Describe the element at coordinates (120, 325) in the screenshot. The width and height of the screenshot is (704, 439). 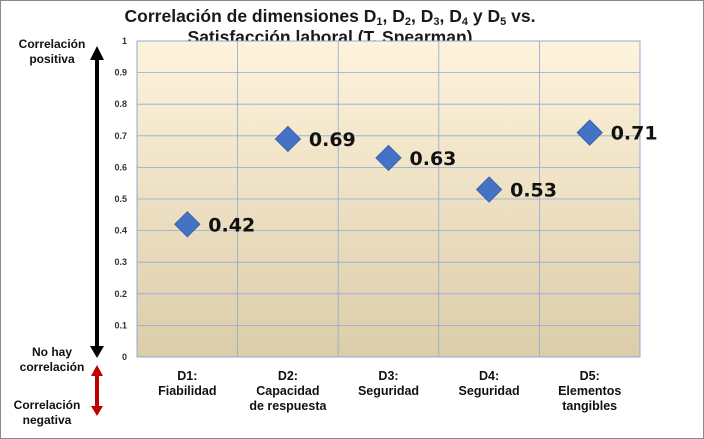
I see `y-tick-label: 0.1` at that location.